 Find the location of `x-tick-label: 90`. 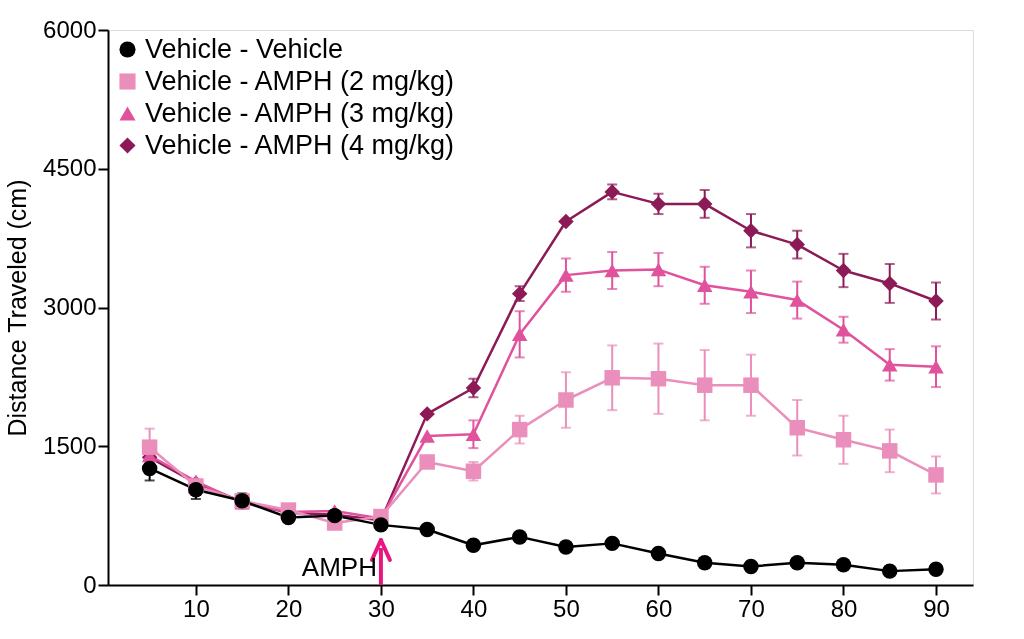

x-tick-label: 90 is located at coordinates (936, 608).